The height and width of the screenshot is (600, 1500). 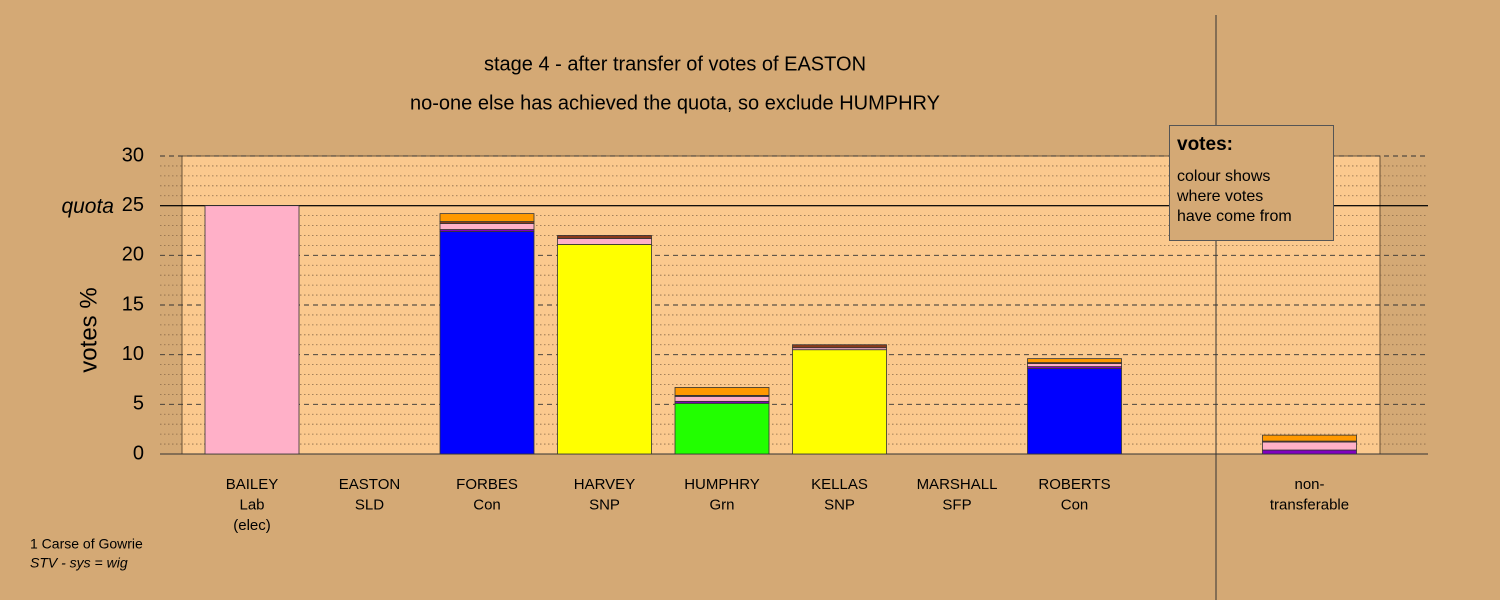 What do you see at coordinates (957, 484) in the screenshot?
I see `x-tick-label: MARSHALL` at bounding box center [957, 484].